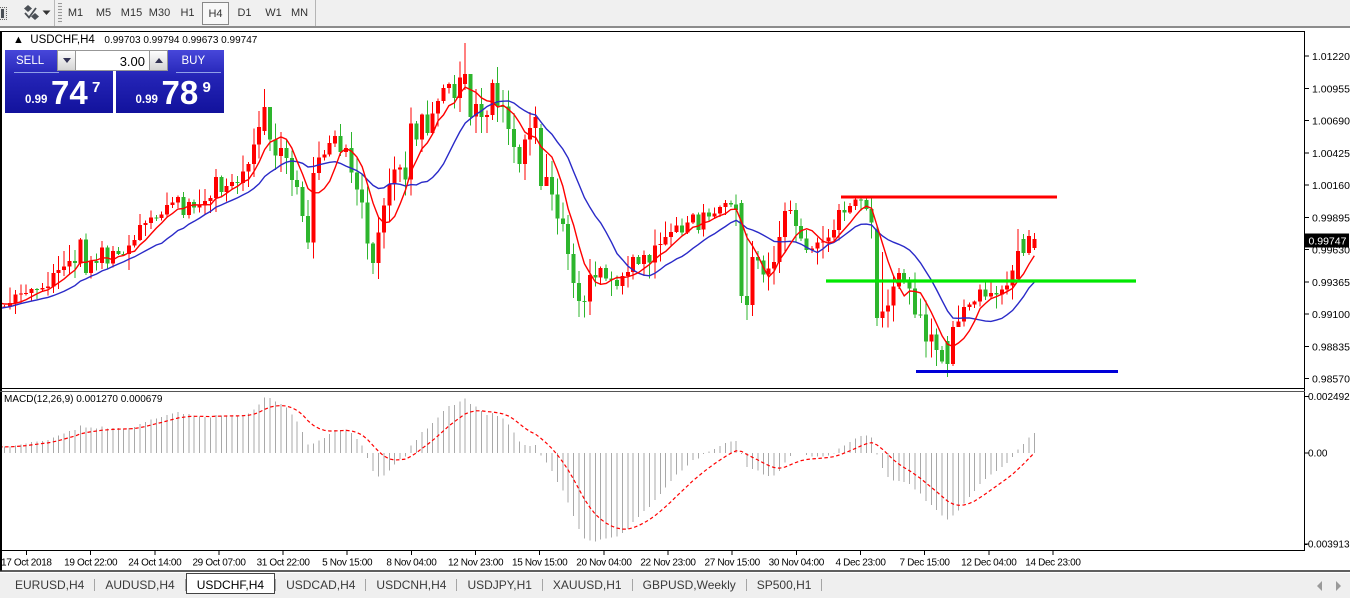  What do you see at coordinates (1053, 563) in the screenshot?
I see `svg-text: 14 Dec 23:00` at bounding box center [1053, 563].